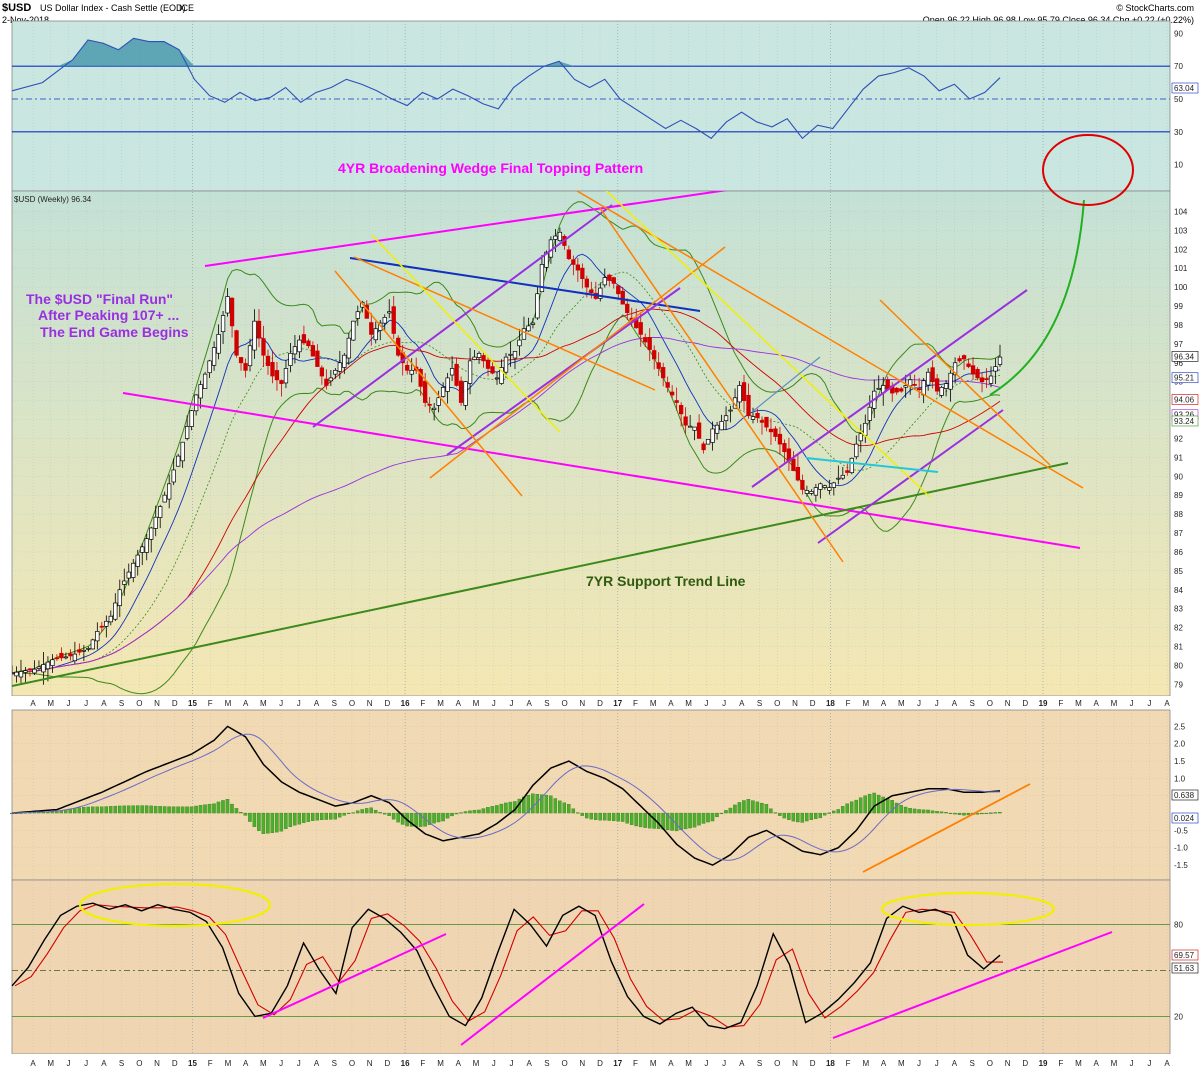 This screenshot has height=1070, width=1200. Describe the element at coordinates (1178, 533) in the screenshot. I see `price-tick-label: 87` at that location.